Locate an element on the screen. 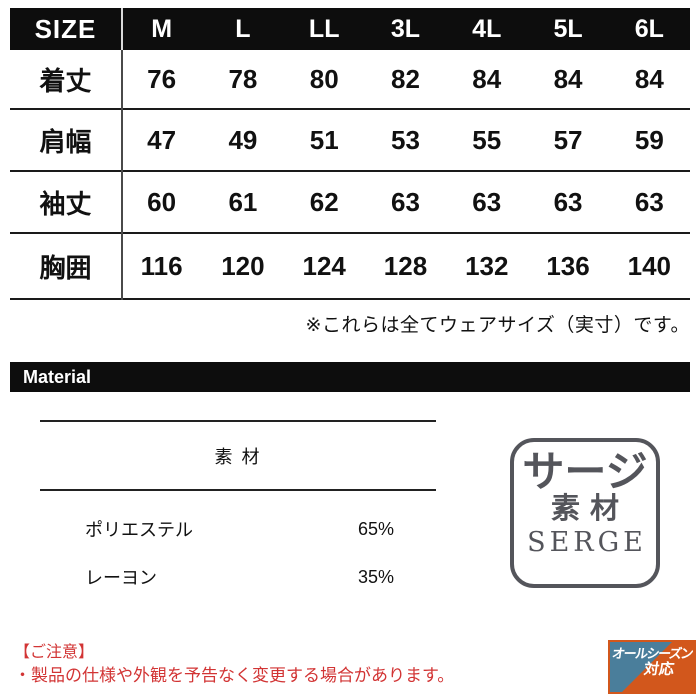  table-cell: 132 is located at coordinates (487, 265).